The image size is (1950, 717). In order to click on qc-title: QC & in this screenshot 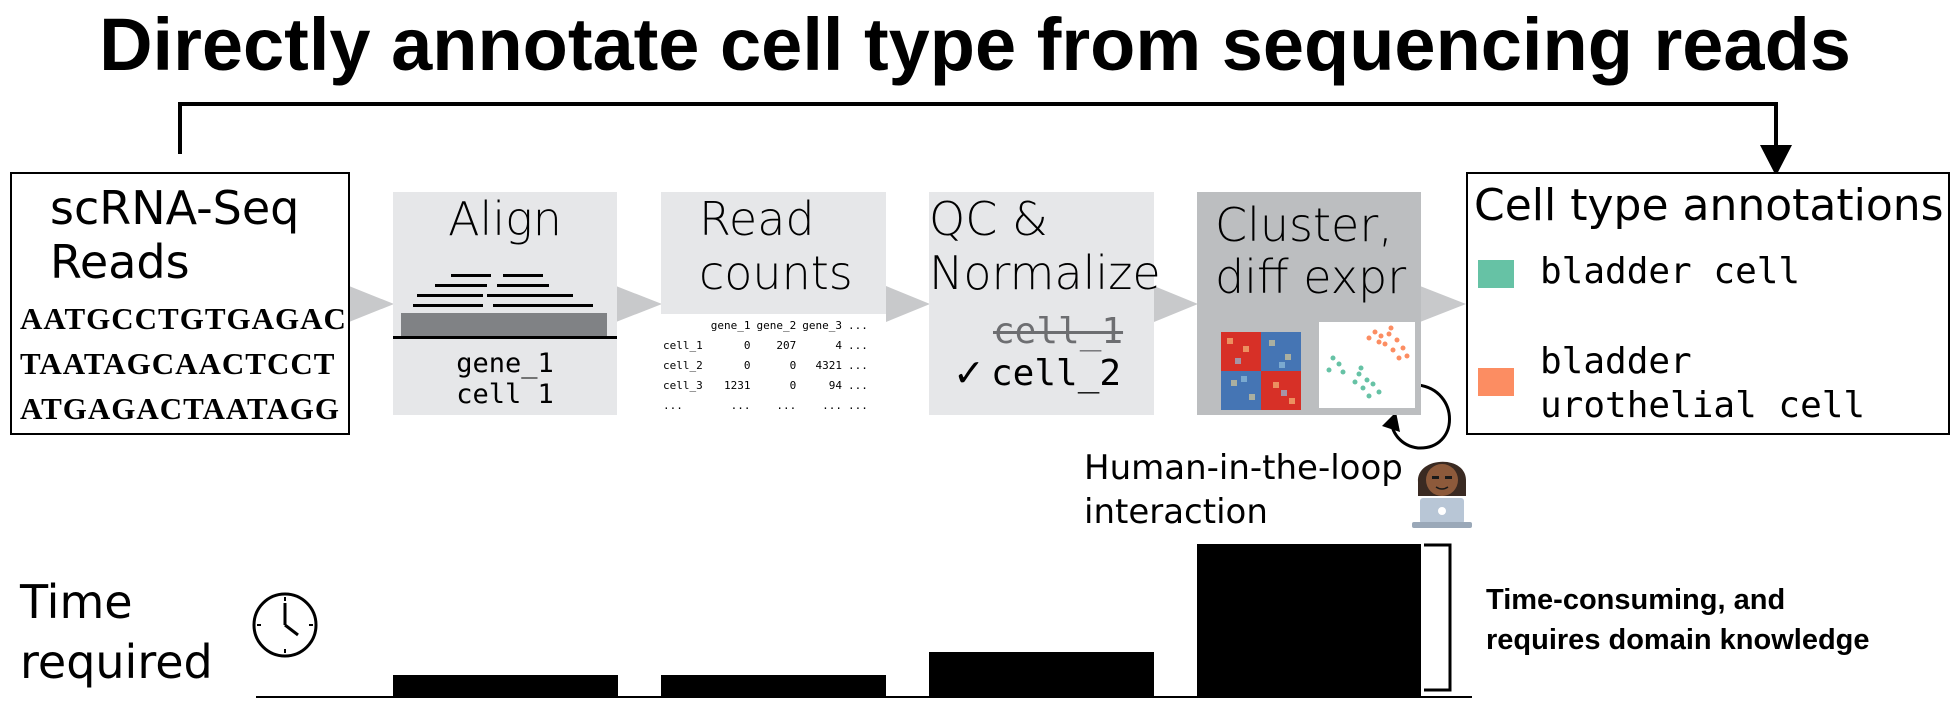, I will do `click(988, 219)`.